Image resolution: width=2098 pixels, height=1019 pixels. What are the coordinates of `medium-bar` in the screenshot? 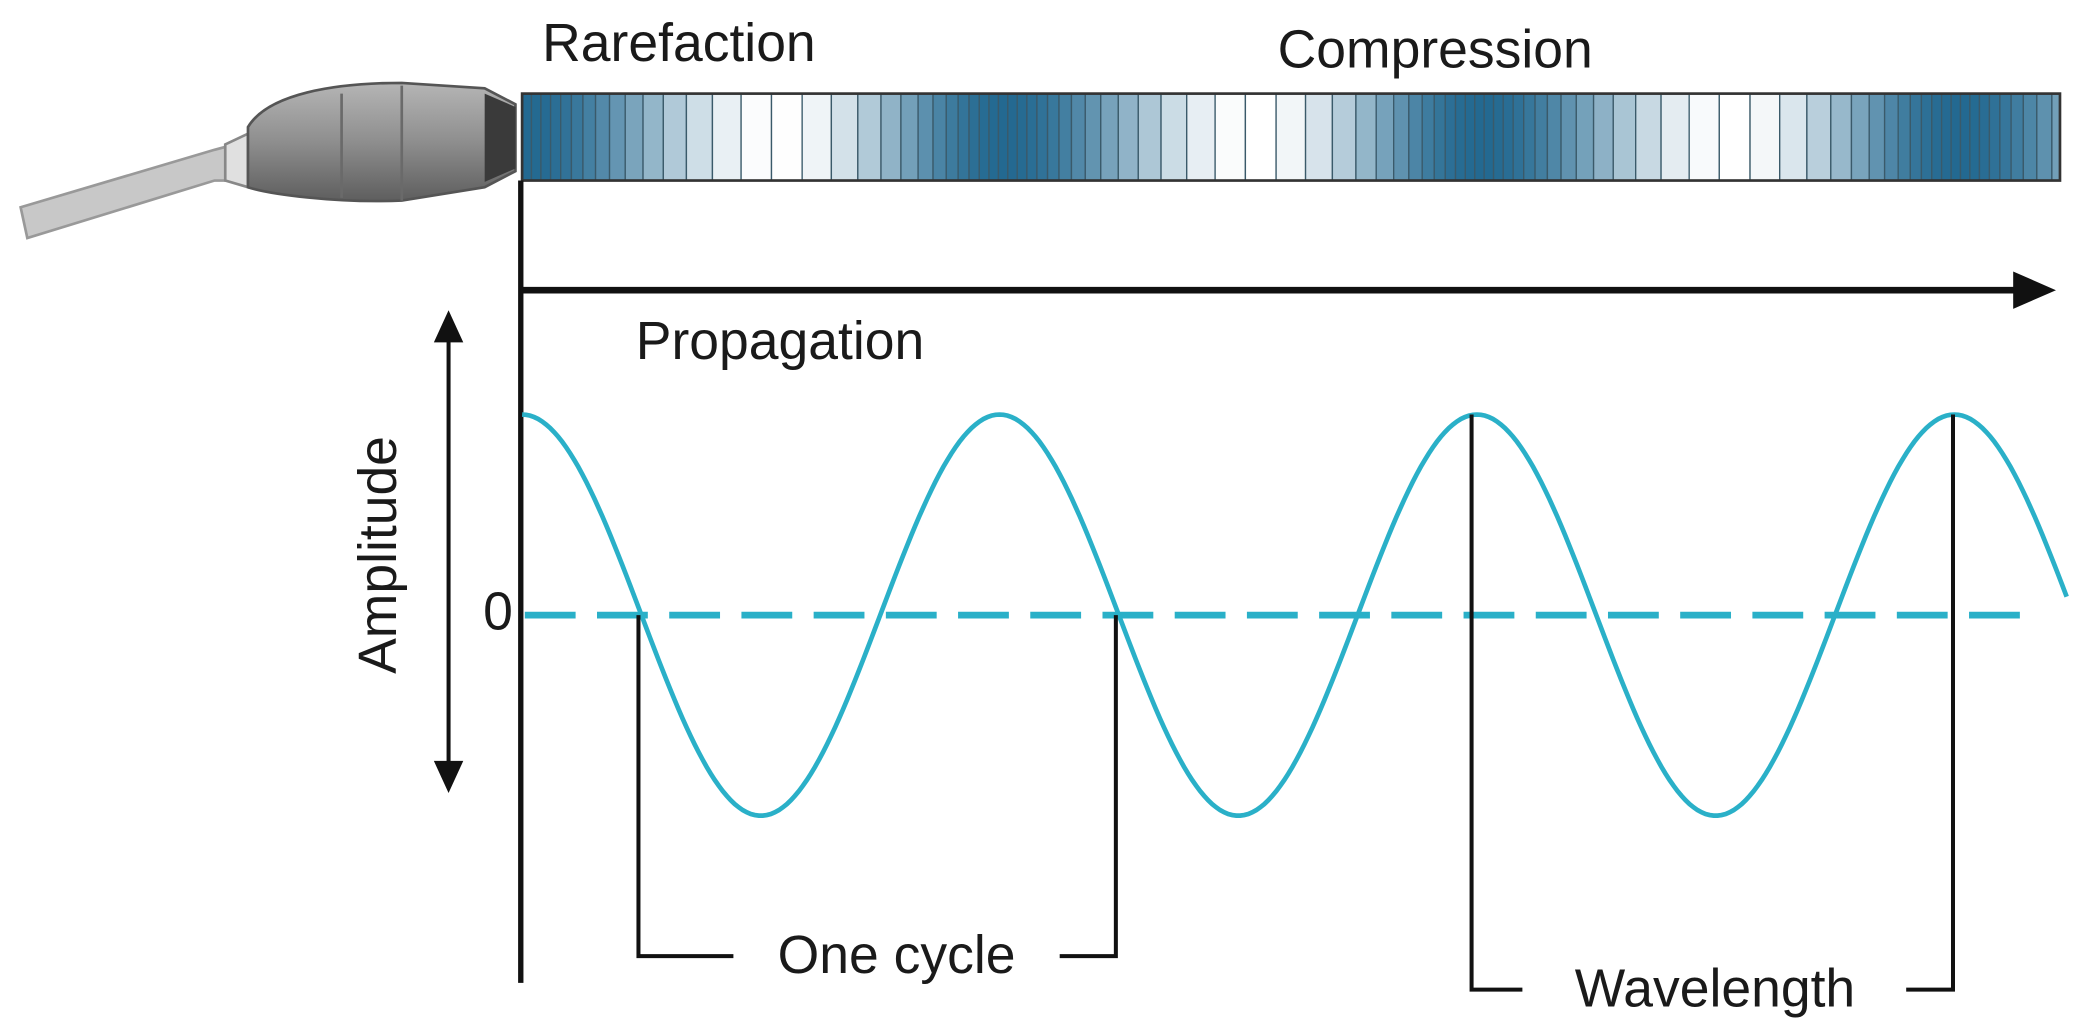 It's located at (1291, 137).